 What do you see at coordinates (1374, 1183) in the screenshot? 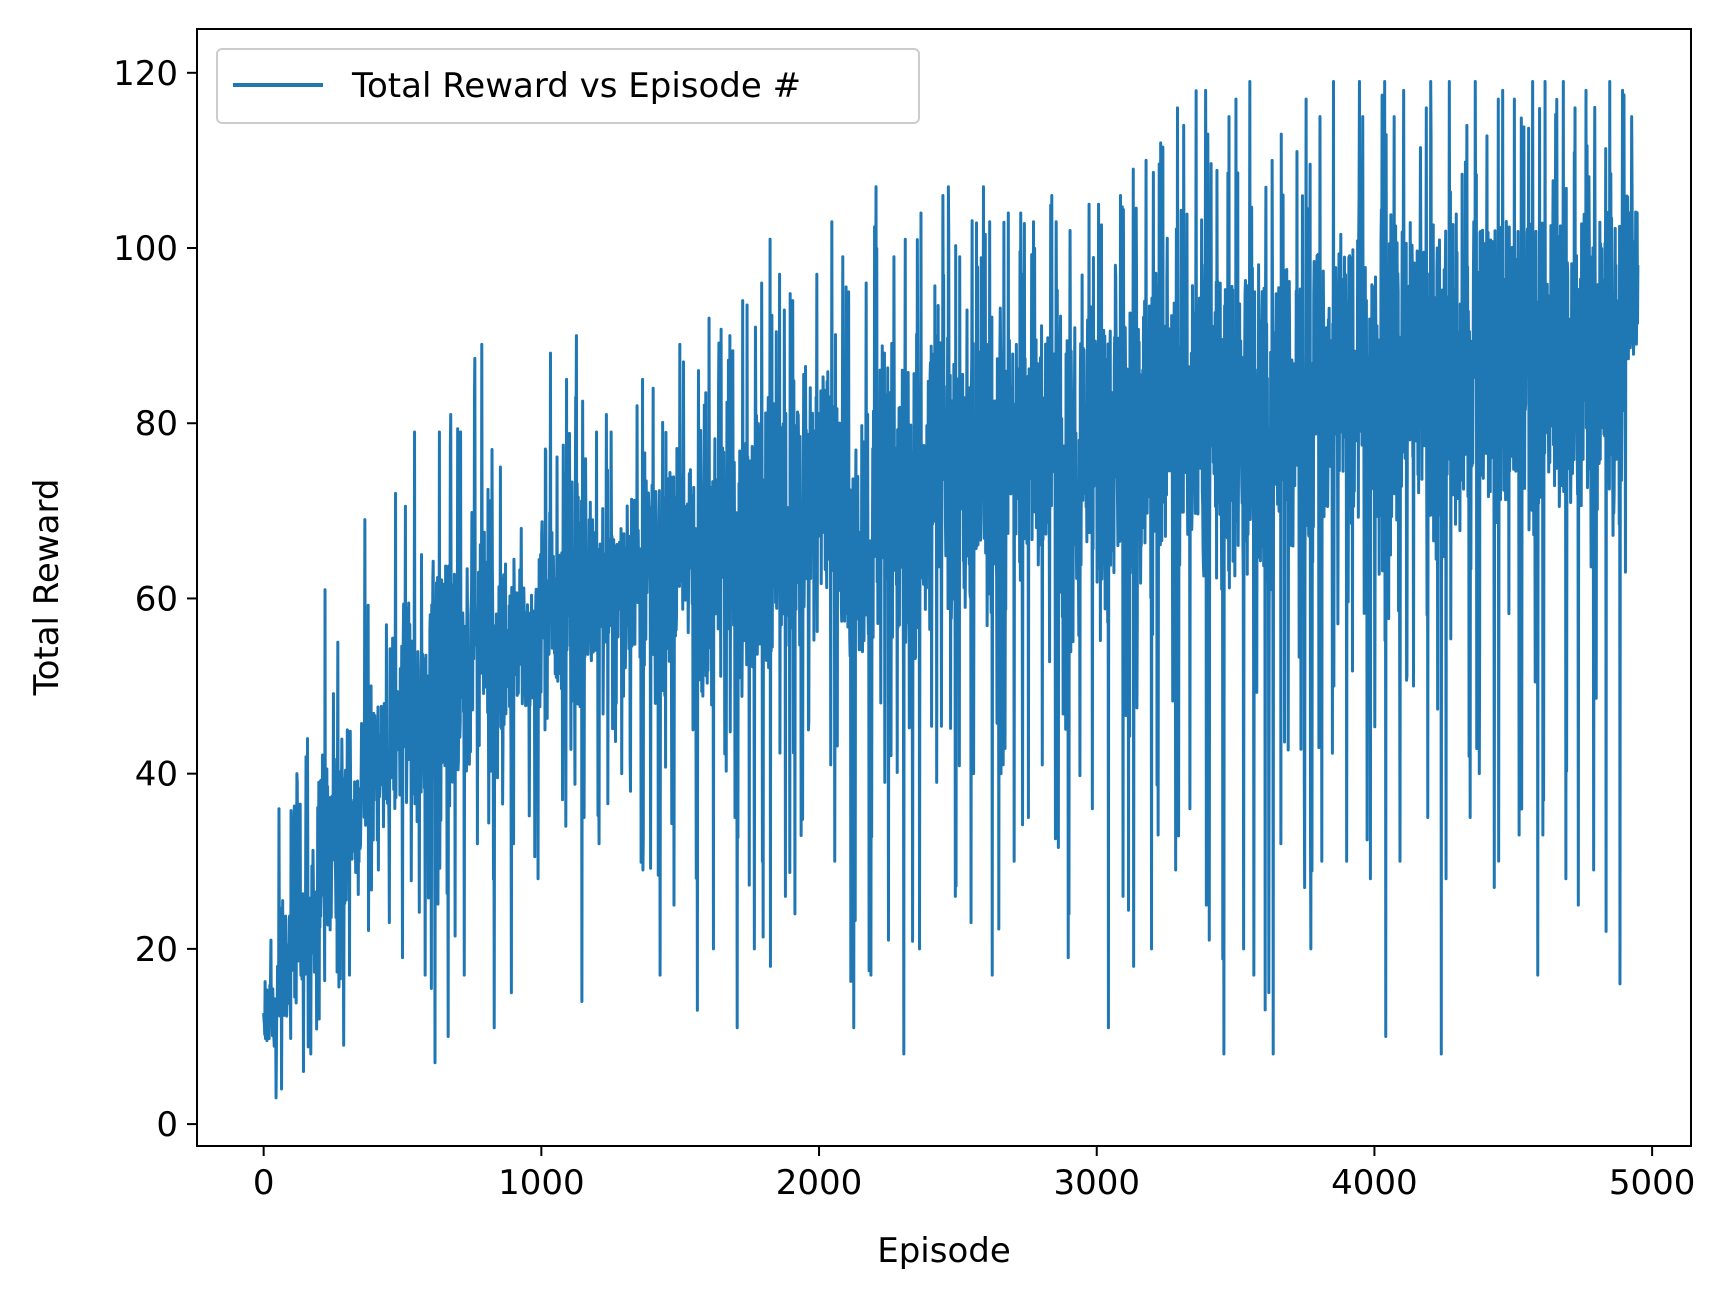
I see `x-tick-label: 4000` at bounding box center [1374, 1183].